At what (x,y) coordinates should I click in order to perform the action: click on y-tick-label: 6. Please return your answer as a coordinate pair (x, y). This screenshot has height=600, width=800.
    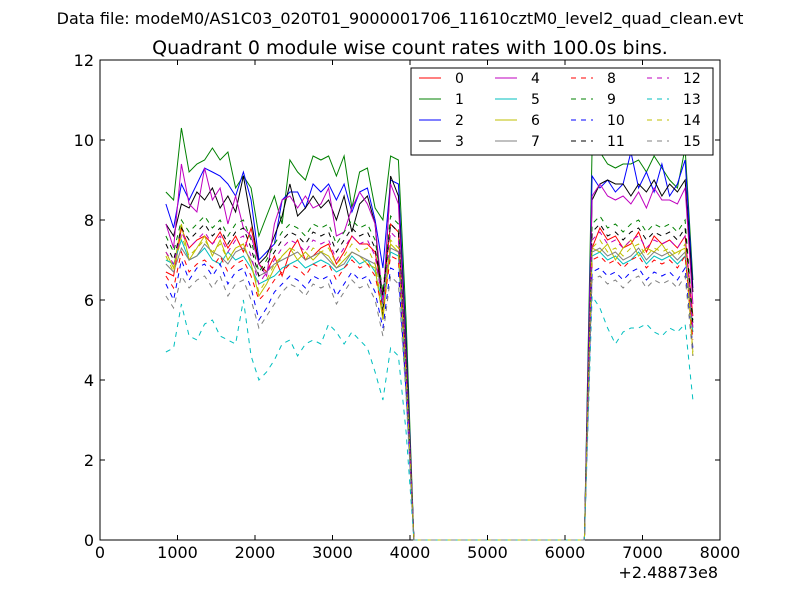
    Looking at the image, I should click on (89, 300).